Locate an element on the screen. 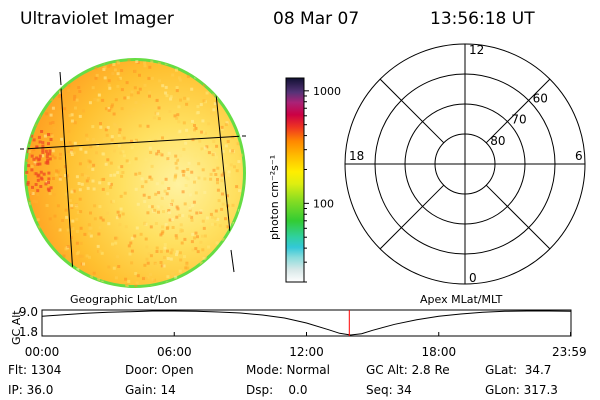  header-title: Ultraviolet Imager is located at coordinates (97, 19).